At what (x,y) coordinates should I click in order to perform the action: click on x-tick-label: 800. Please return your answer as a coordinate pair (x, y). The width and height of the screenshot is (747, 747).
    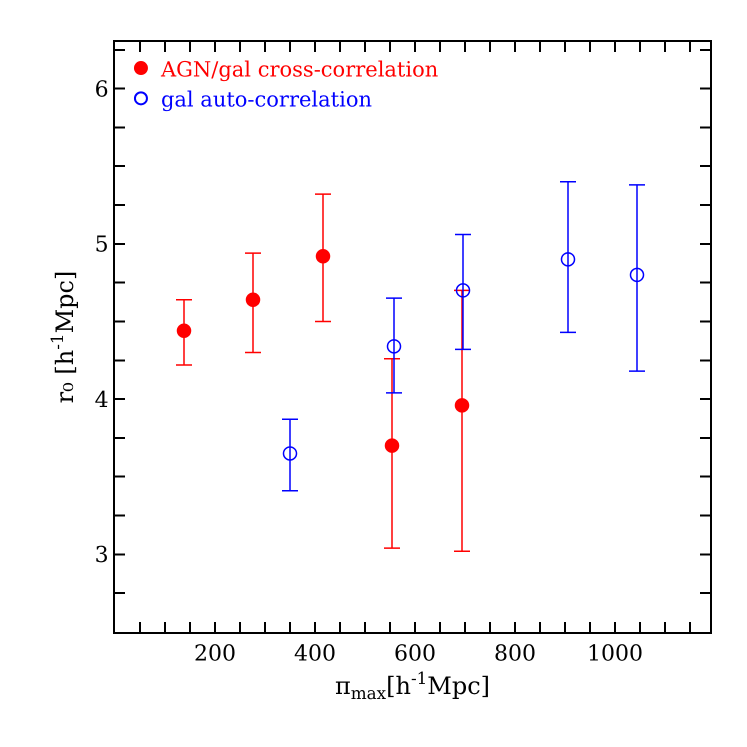
    Looking at the image, I should click on (515, 653).